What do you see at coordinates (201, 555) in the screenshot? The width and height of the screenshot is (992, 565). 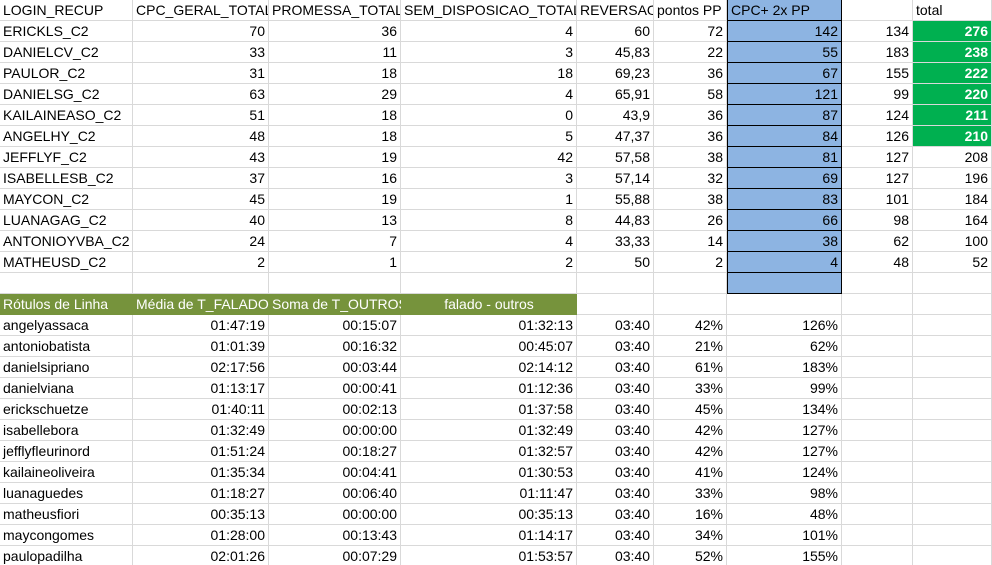 I see `pivot-cell-falado: 02:01:26` at bounding box center [201, 555].